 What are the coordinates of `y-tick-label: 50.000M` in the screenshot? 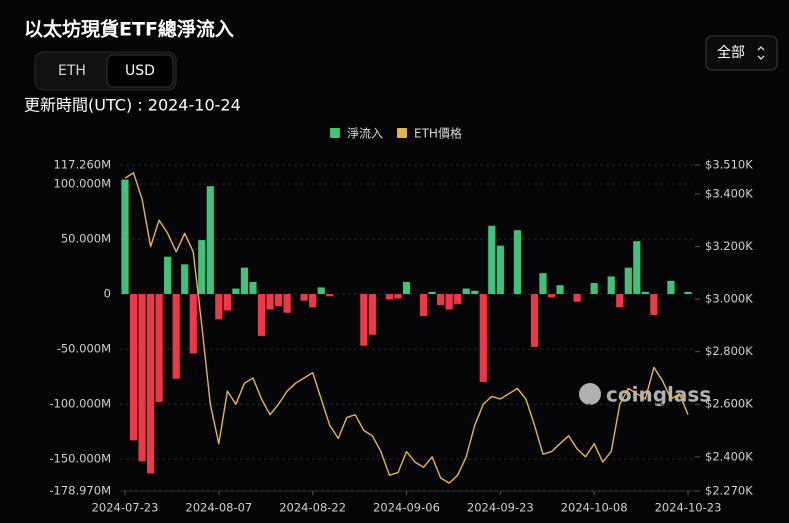 It's located at (86, 239).